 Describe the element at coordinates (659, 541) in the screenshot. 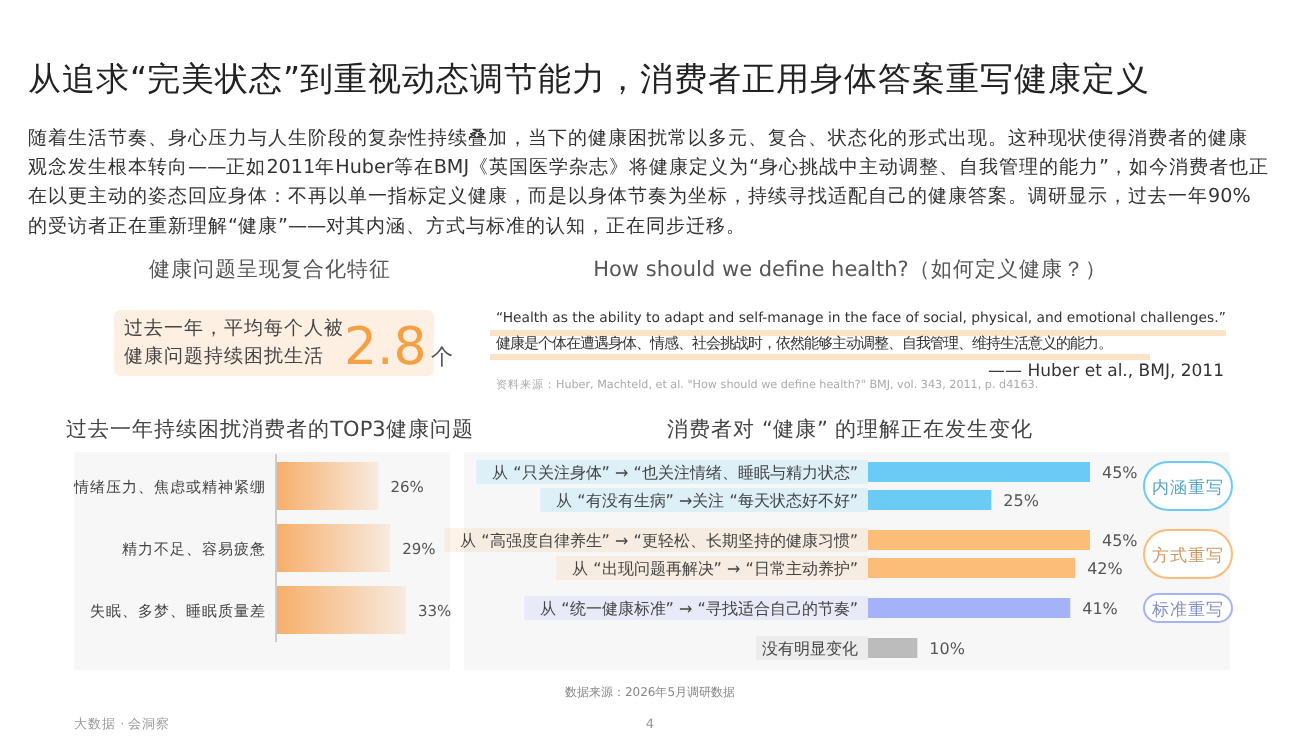

I see `y-tick-label: 从 “高强度自律养生” → “更轻松、长期坚持的健康习惯”` at that location.